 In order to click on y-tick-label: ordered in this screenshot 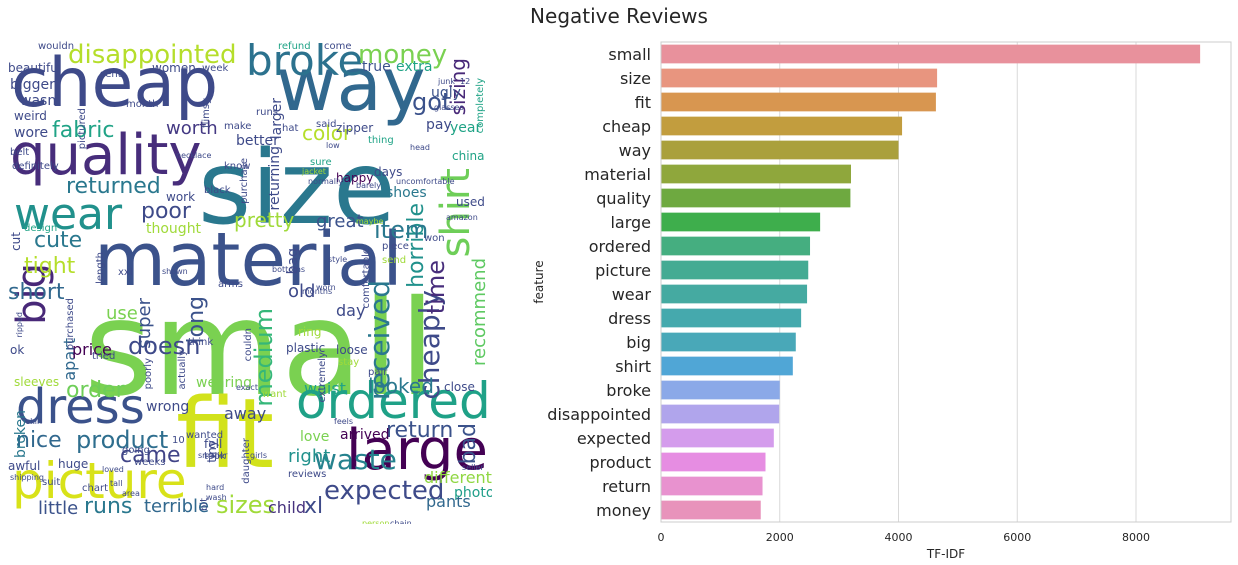, I will do `click(620, 246)`.